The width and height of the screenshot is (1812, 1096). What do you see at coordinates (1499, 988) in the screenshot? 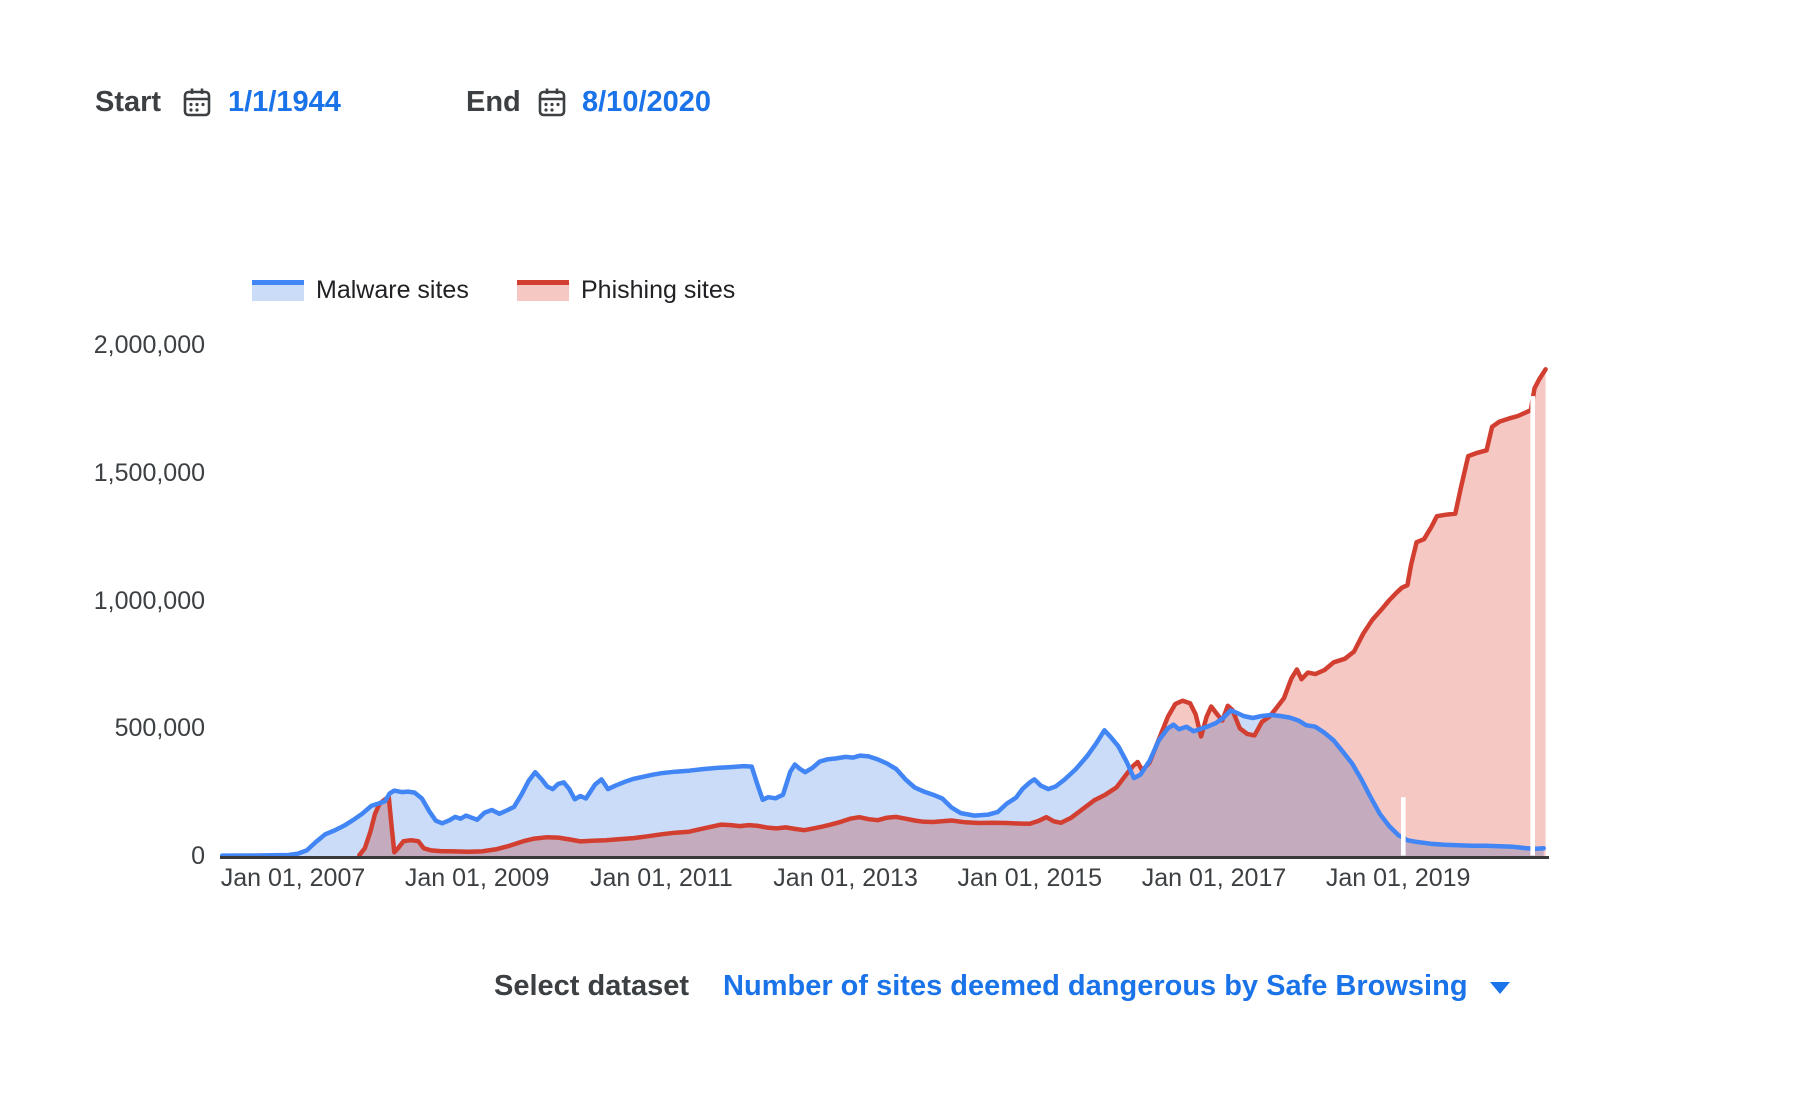
I see `chevron-down-icon` at bounding box center [1499, 988].